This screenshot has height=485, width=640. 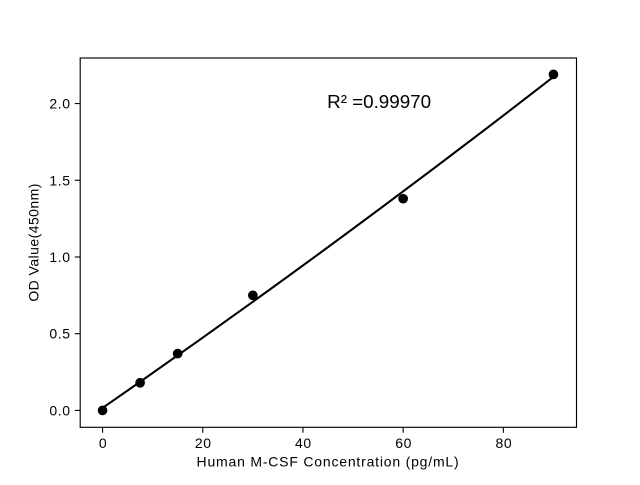 What do you see at coordinates (59, 410) in the screenshot?
I see `svg-text: 0.0` at bounding box center [59, 410].